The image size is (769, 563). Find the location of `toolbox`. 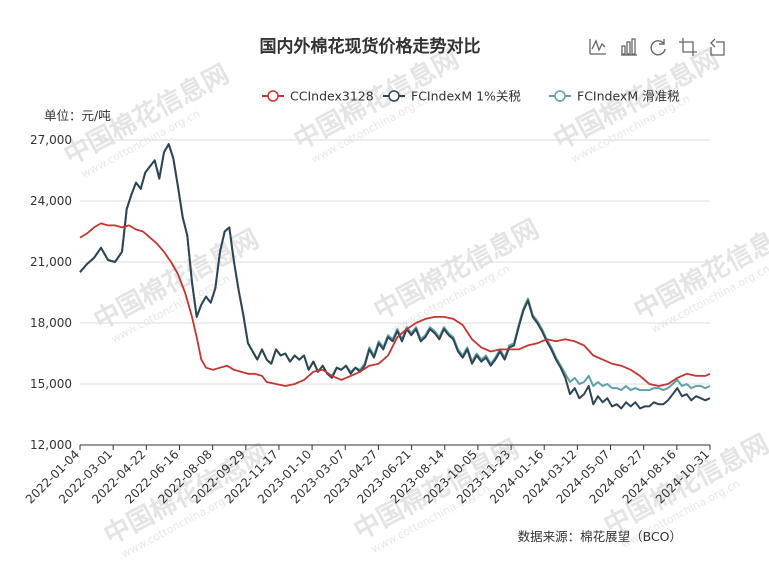

toolbox is located at coordinates (657, 47).